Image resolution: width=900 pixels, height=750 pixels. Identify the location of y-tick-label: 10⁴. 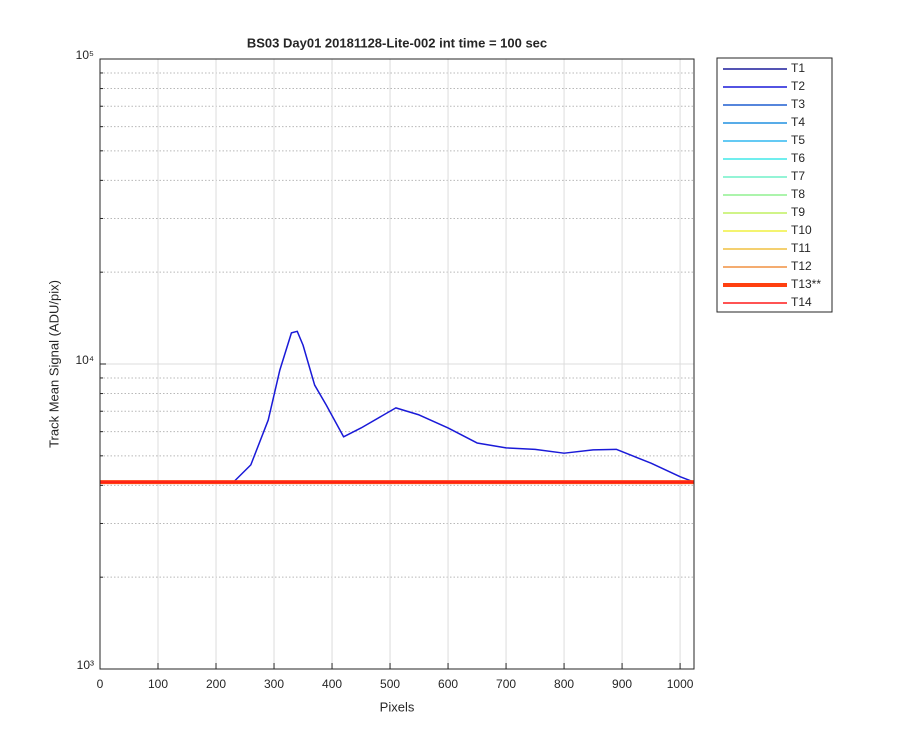
(84, 360).